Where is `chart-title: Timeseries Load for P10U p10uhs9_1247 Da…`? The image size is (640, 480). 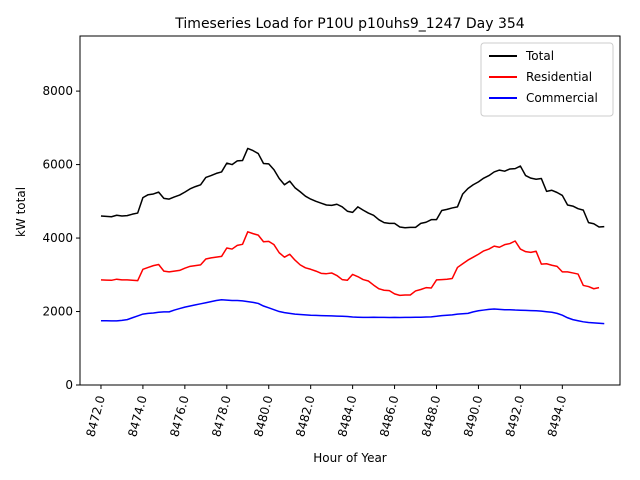 chart-title: Timeseries Load for P10U p10uhs9_1247 Da… is located at coordinates (349, 24).